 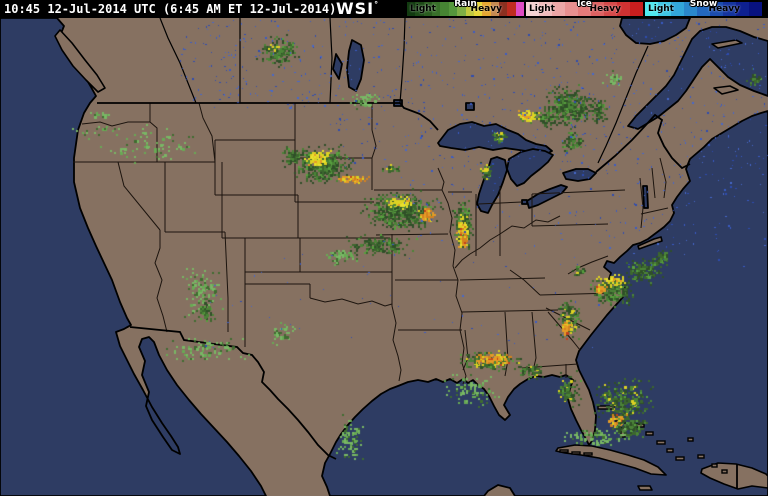 What do you see at coordinates (584, 4) in the screenshot?
I see `ice-caption: Ice` at bounding box center [584, 4].